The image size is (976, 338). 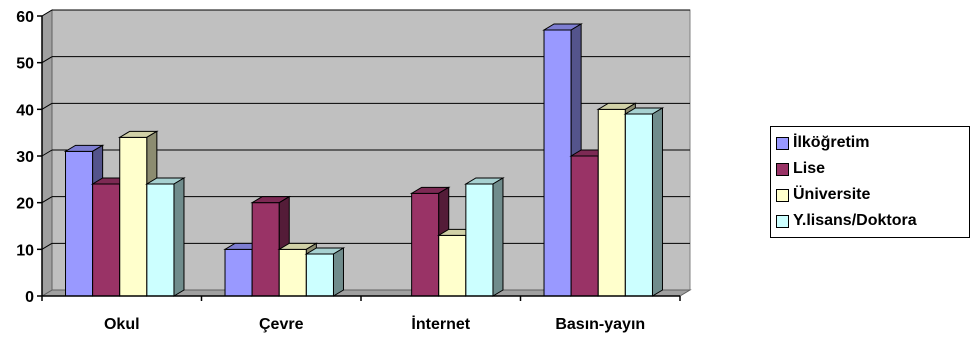 I want to click on y-axis-ticks: 0 10 20 30 40 50 60, so click(x=29, y=157).